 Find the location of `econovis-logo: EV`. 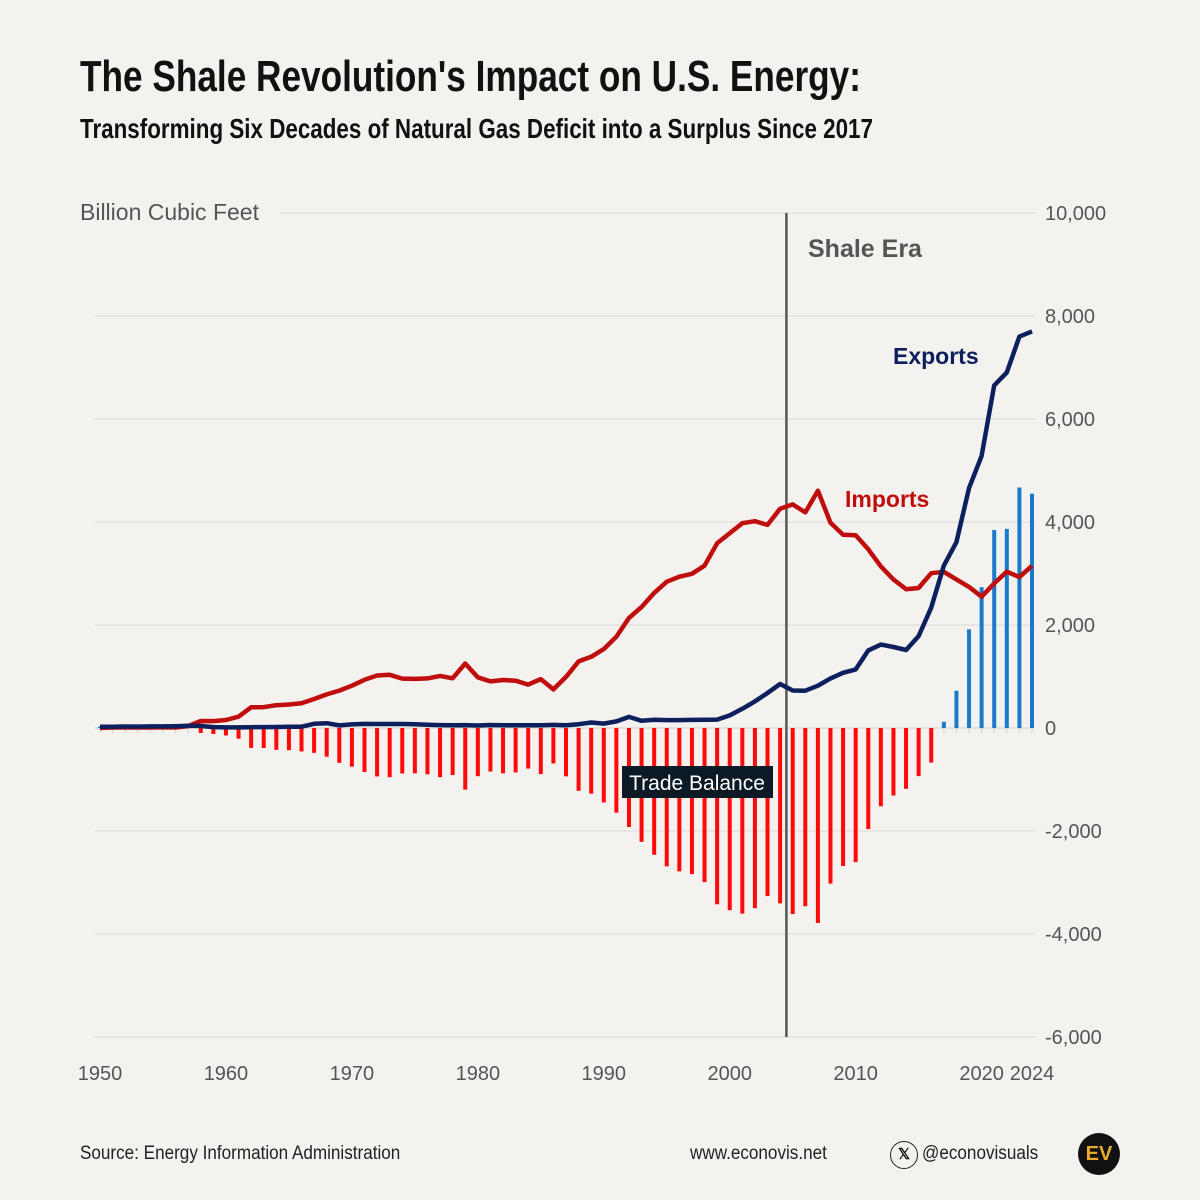

econovis-logo: EV is located at coordinates (1099, 1154).